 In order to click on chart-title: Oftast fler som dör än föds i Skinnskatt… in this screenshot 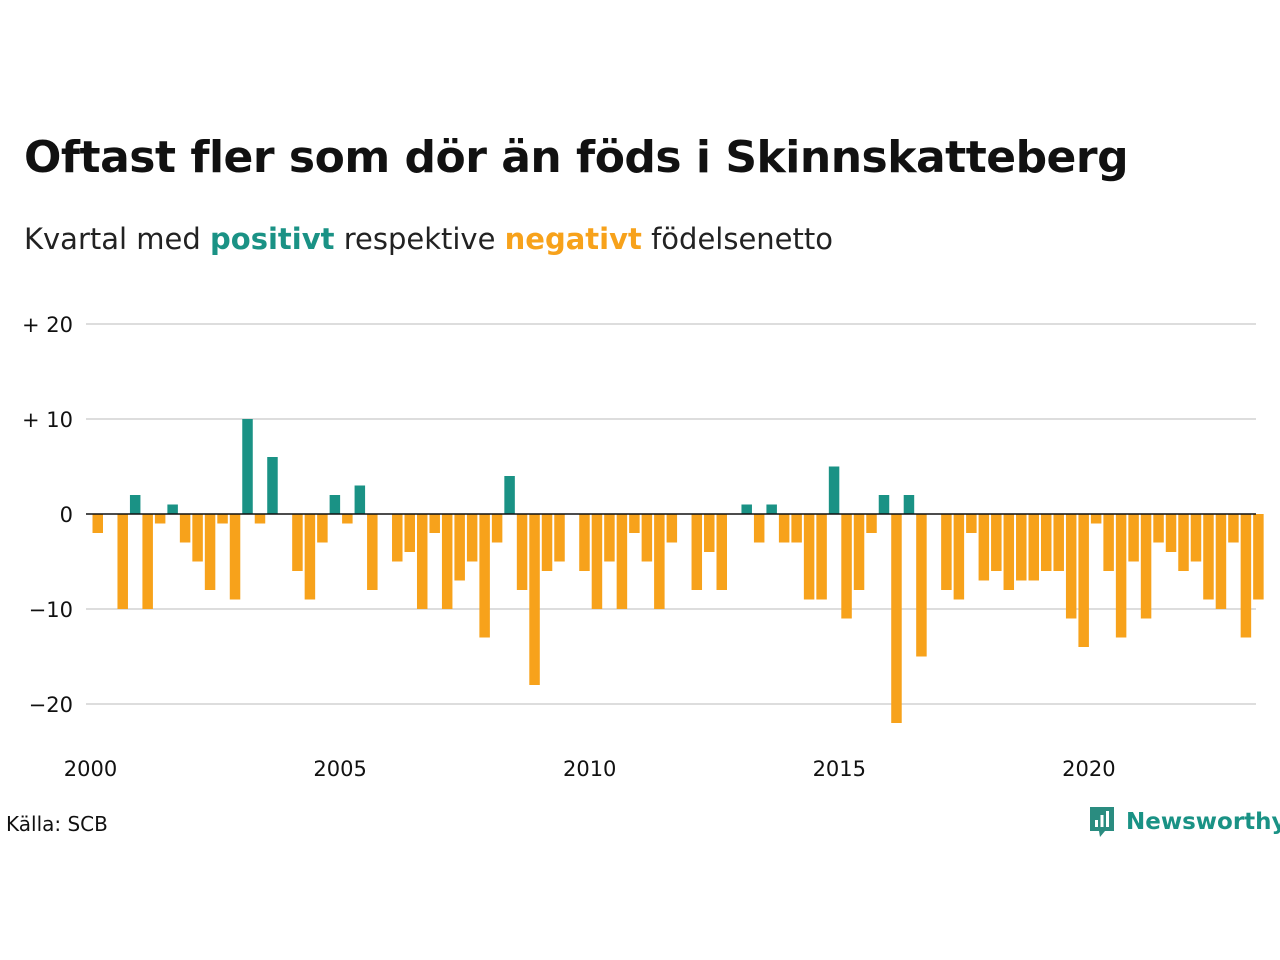, I will do `click(576, 157)`.